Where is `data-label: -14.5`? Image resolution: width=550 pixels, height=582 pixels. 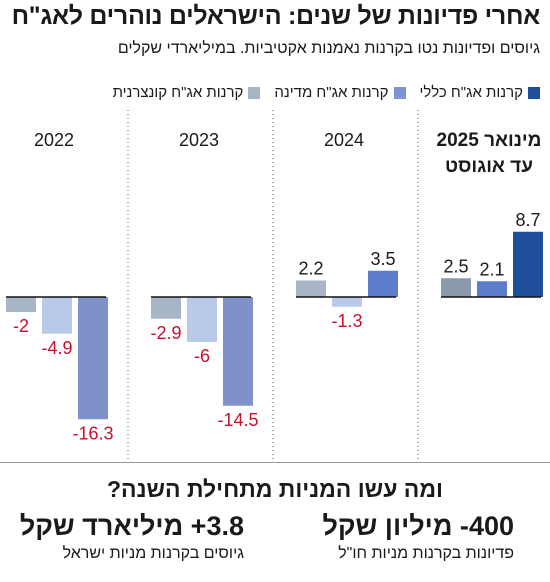
data-label: -14.5 is located at coordinates (237, 420).